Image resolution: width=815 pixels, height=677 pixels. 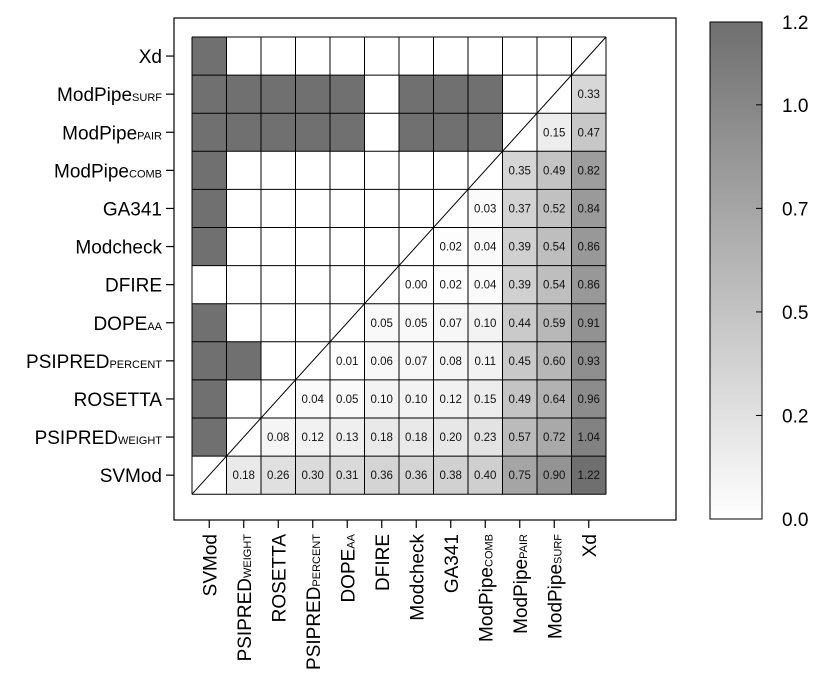 I want to click on row-label-sub: PAIR, so click(x=149, y=136).